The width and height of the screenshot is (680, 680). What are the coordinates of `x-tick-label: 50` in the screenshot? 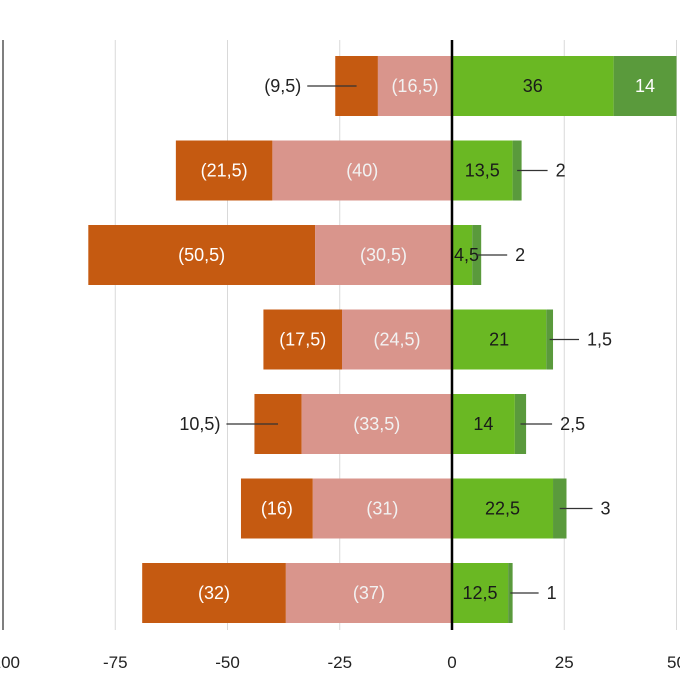 It's located at (673, 662).